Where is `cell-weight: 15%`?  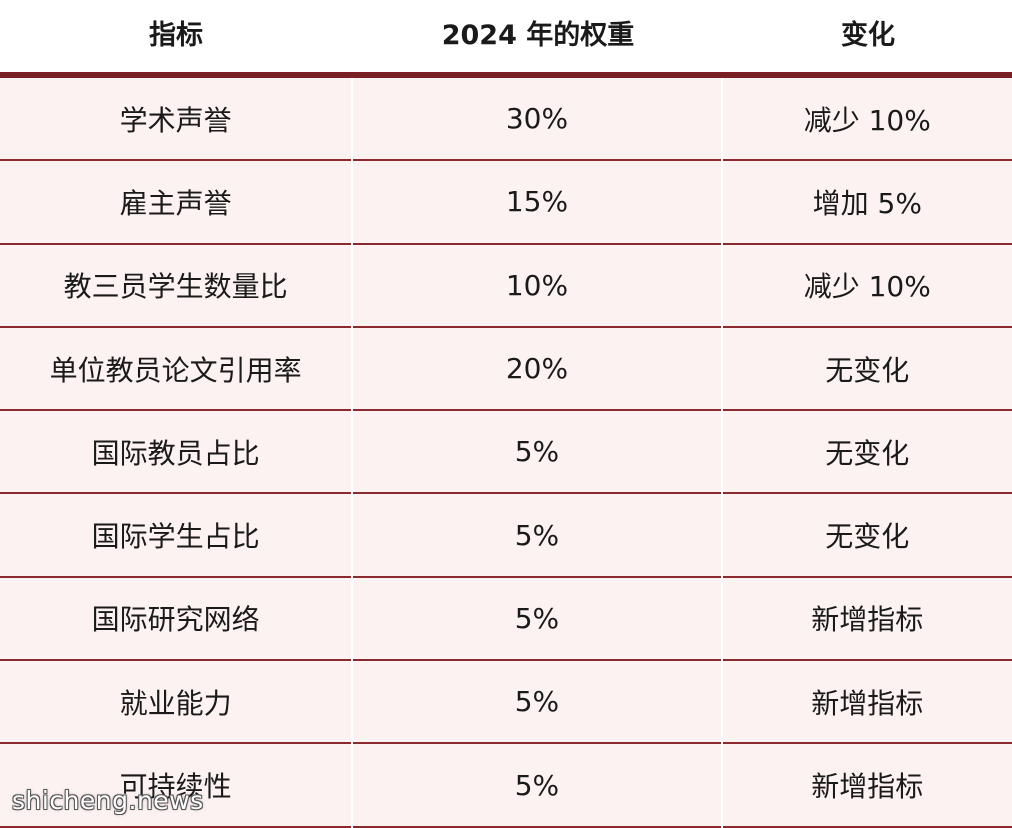
cell-weight: 15% is located at coordinates (537, 203).